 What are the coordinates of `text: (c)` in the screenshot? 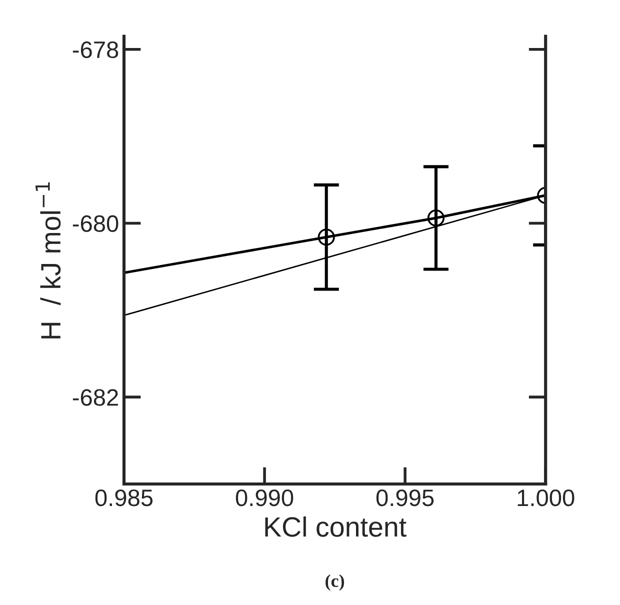 It's located at (335, 582).